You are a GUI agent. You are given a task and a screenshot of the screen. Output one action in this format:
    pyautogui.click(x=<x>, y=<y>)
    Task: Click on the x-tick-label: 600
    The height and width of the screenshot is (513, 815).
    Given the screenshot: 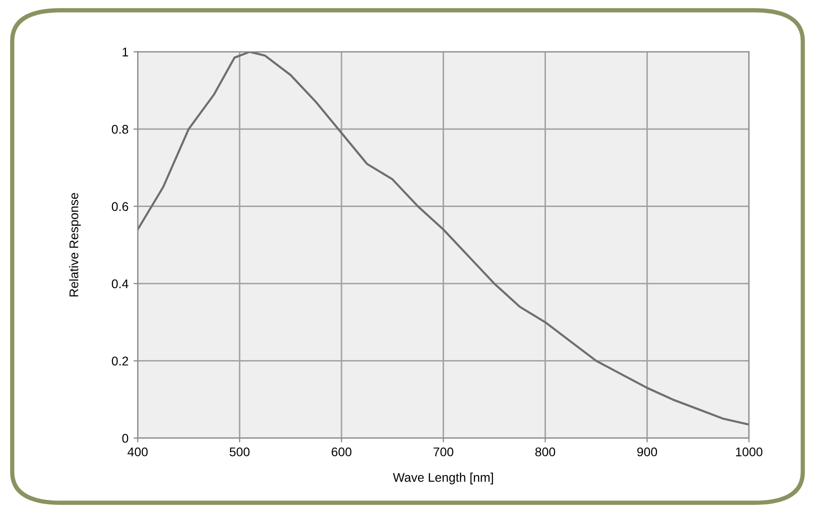 What is the action you would take?
    pyautogui.click(x=342, y=451)
    